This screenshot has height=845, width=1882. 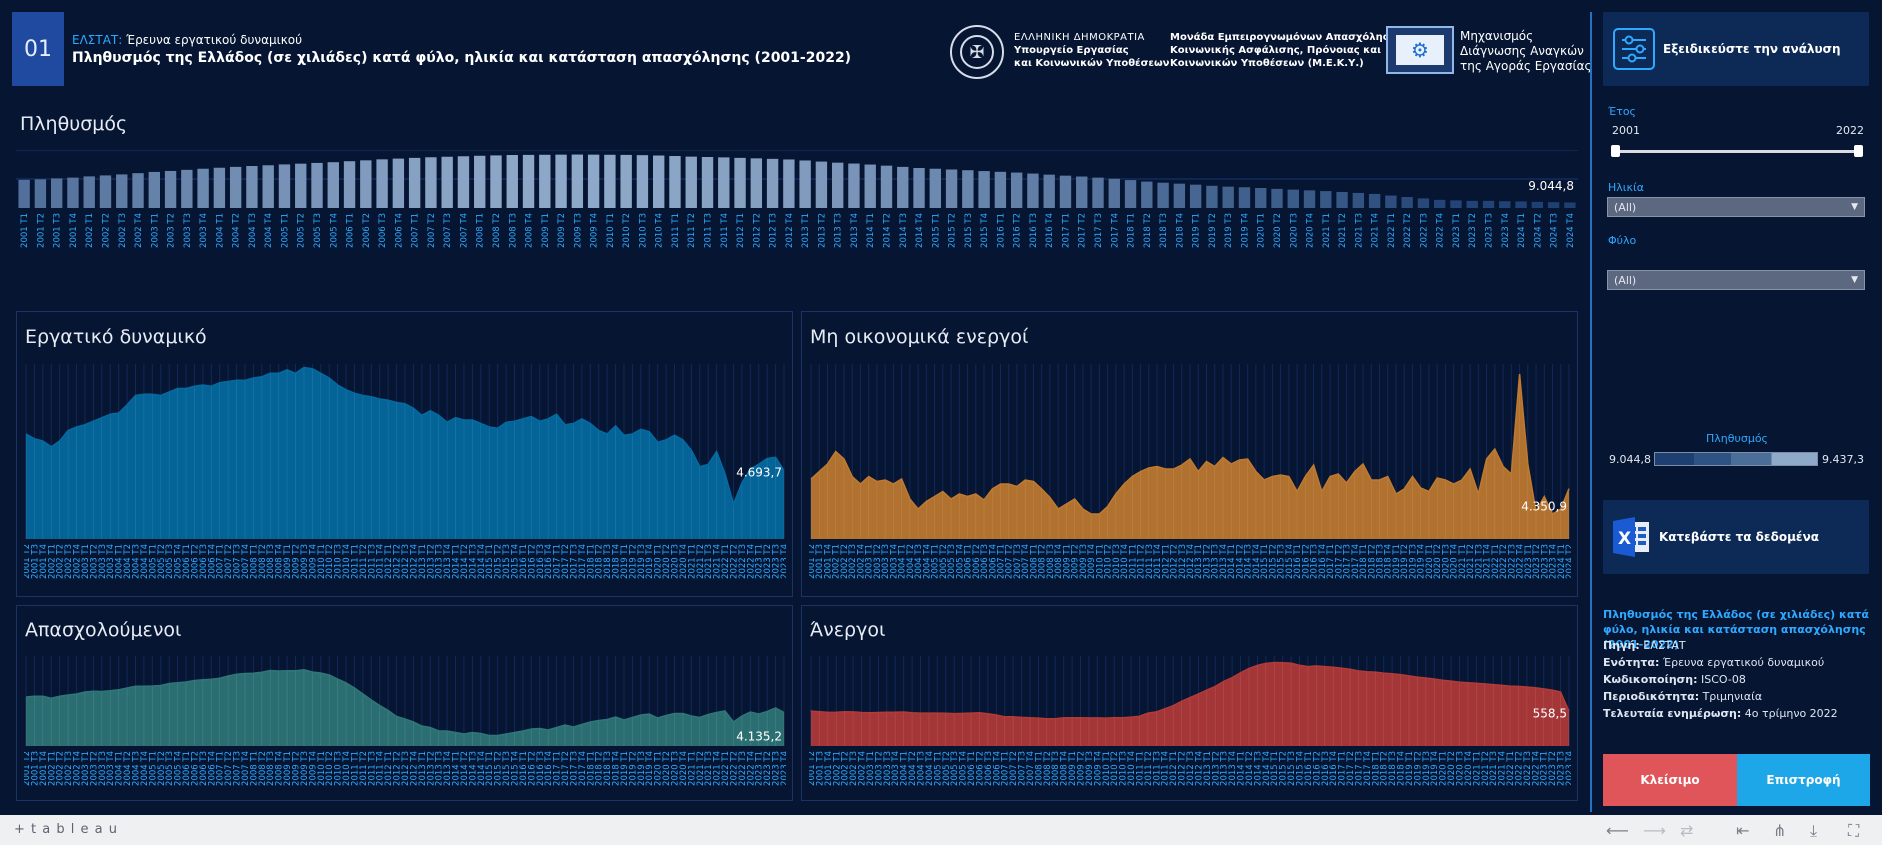 I want to click on x-tick-label: 2010 T2, so click(x=1115, y=768).